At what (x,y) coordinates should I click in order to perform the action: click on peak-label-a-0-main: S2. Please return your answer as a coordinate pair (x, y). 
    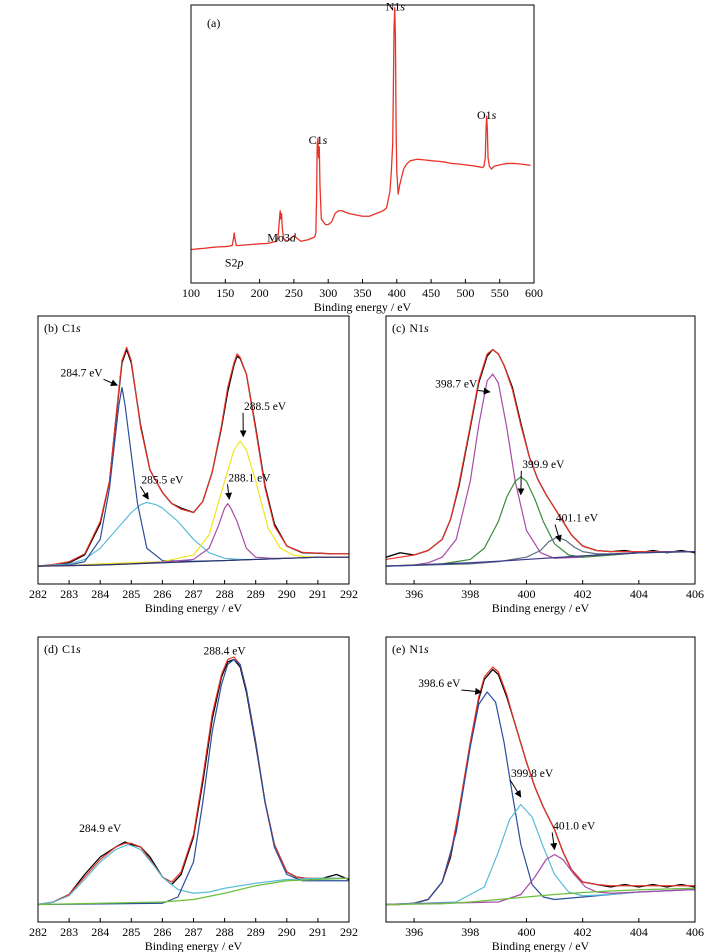
    Looking at the image, I should click on (231, 262).